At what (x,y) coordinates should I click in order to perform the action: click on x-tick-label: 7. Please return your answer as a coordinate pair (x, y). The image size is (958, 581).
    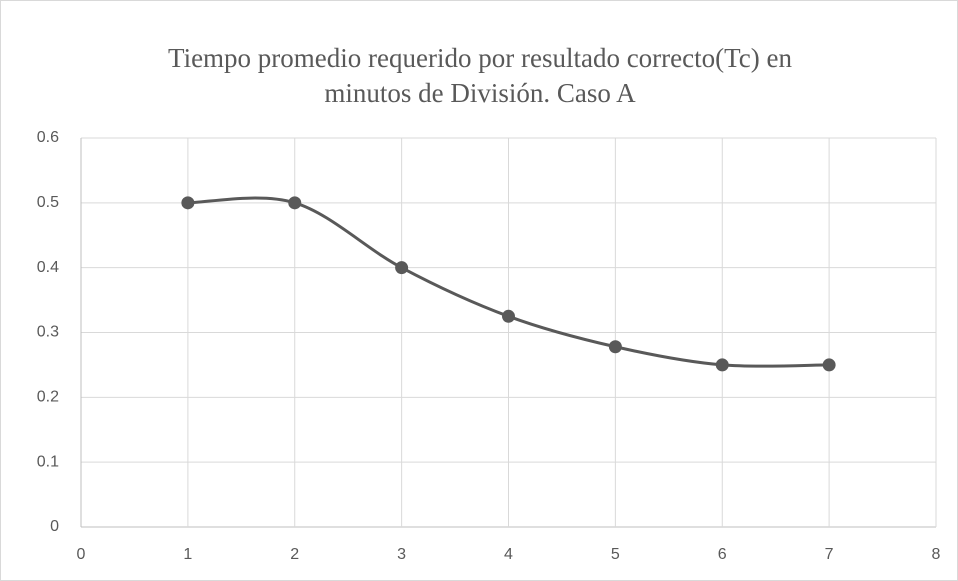
    Looking at the image, I should click on (829, 554).